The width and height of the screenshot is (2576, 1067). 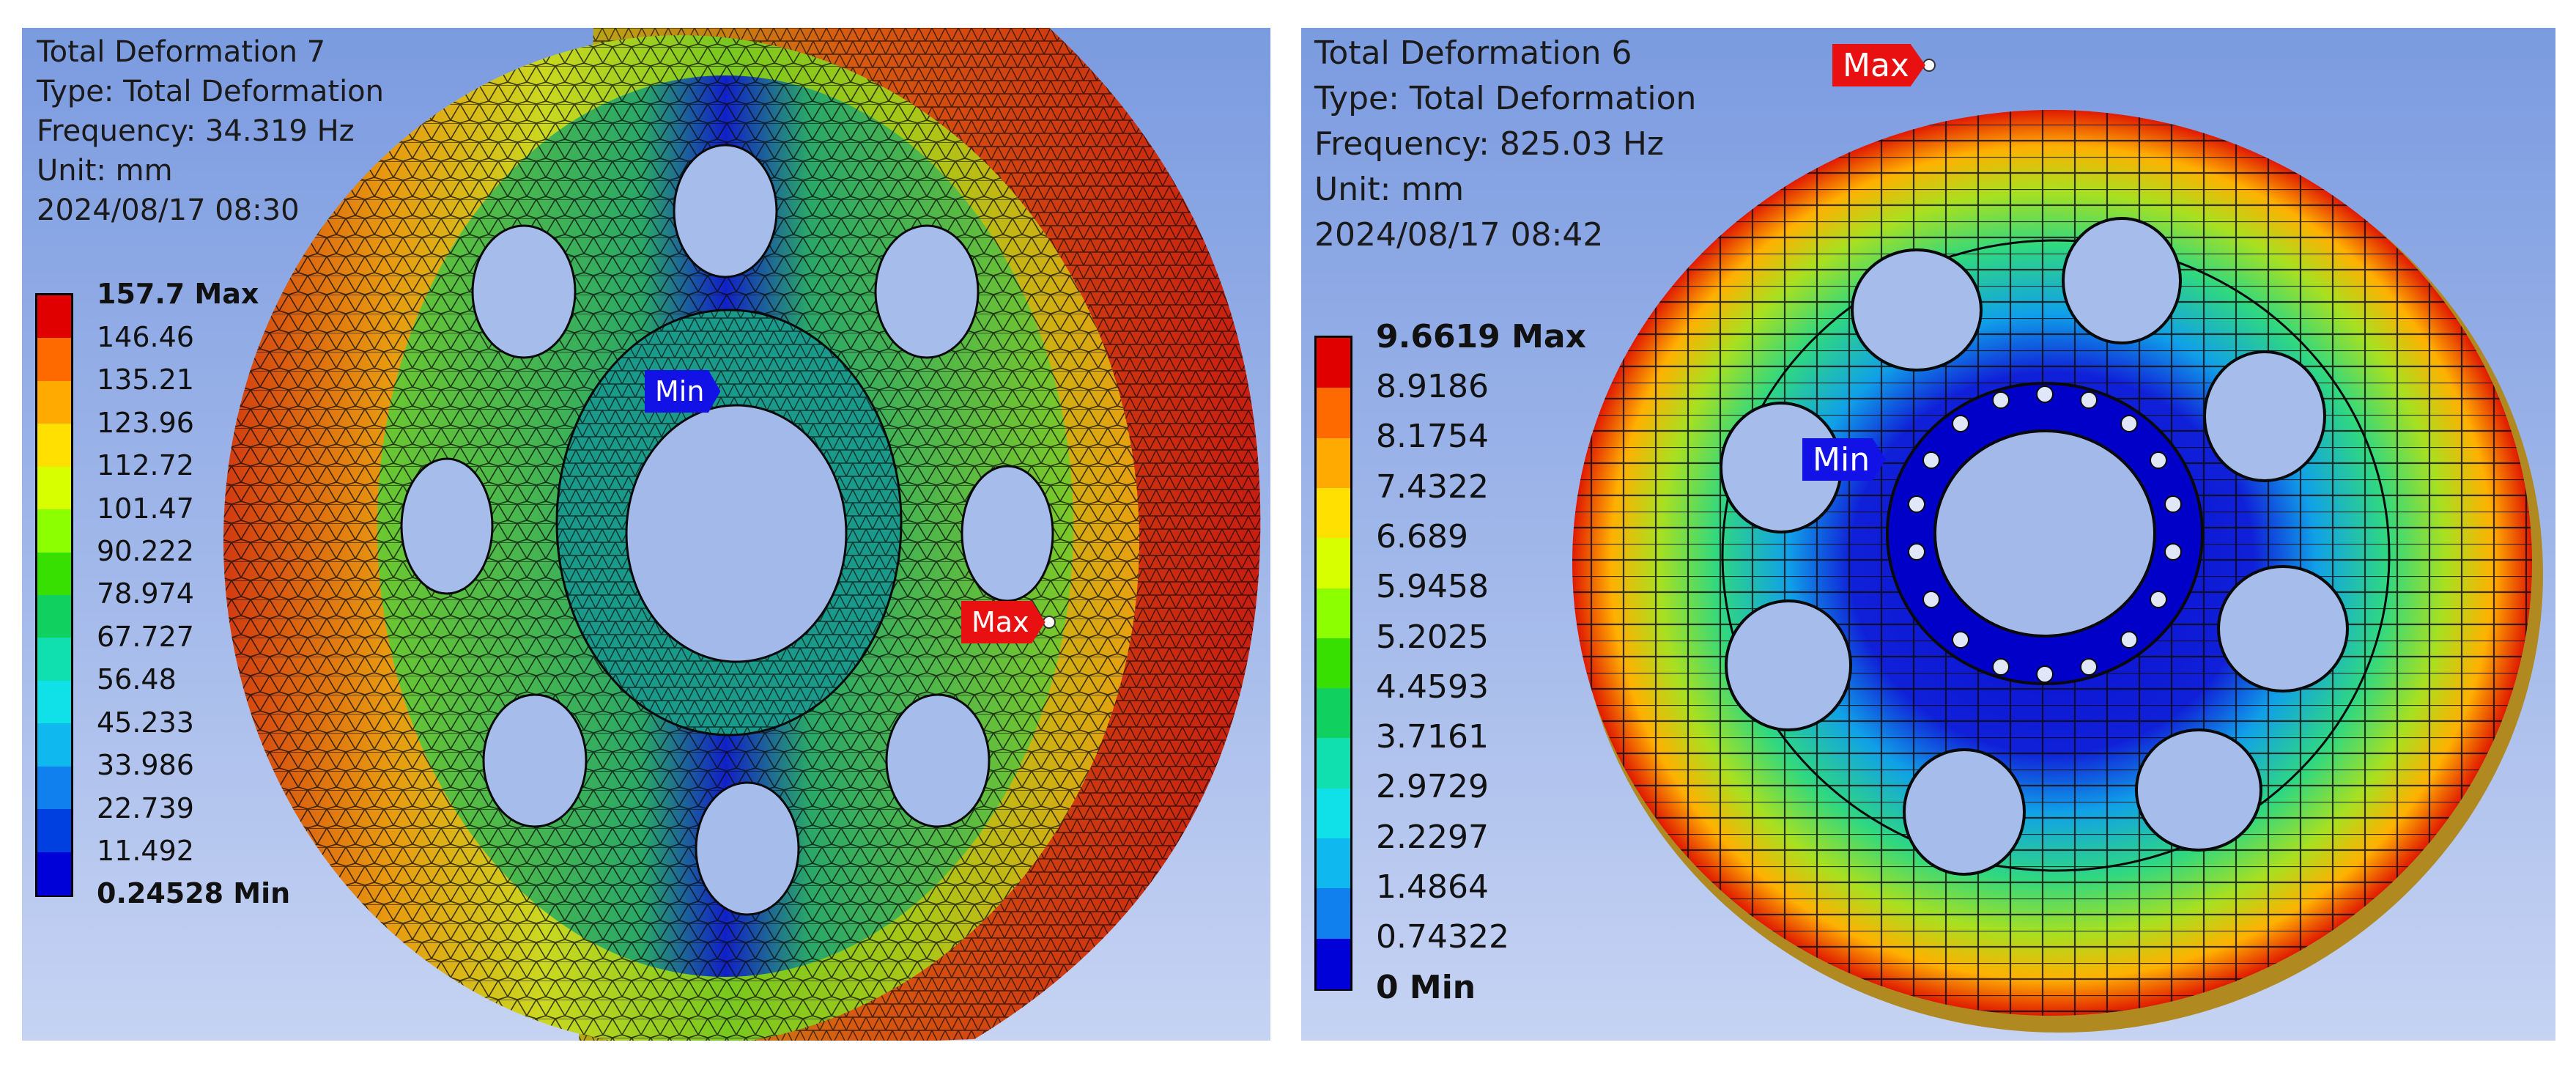 I want to click on min-probe-right: Min, so click(x=1844, y=459).